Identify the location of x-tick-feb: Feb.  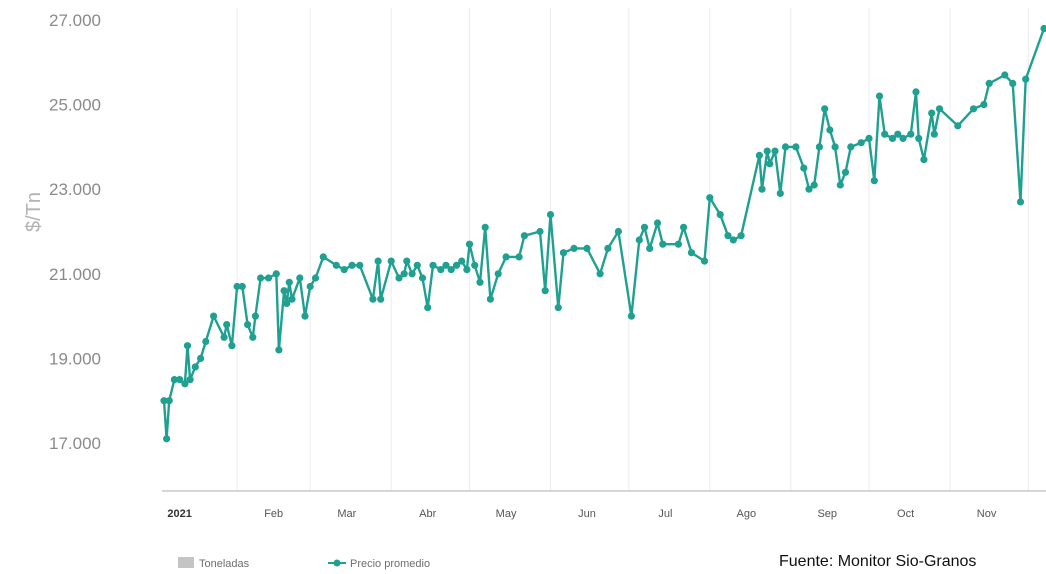
(273, 514).